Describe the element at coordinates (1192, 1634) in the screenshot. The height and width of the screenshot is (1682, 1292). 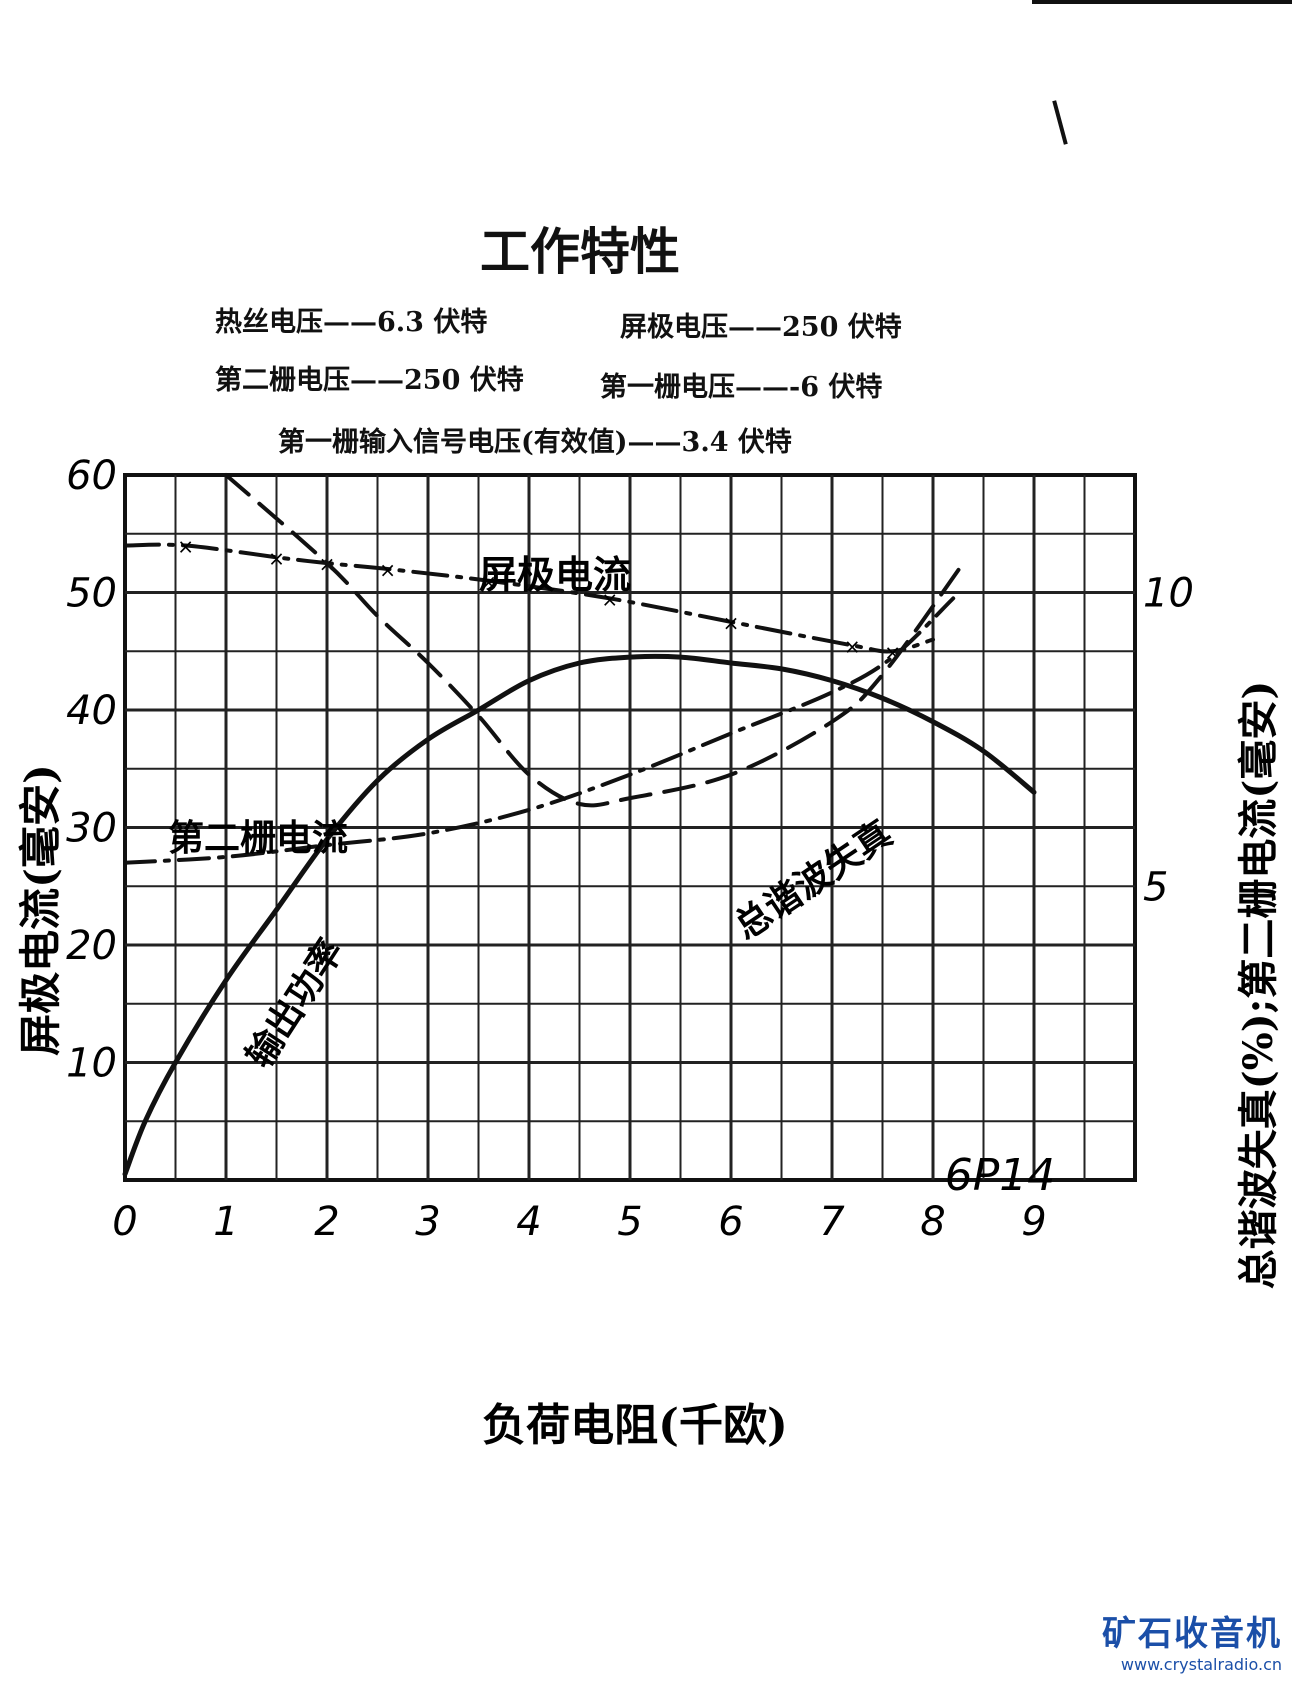
I see `watermark-name: 矿石收音机` at that location.